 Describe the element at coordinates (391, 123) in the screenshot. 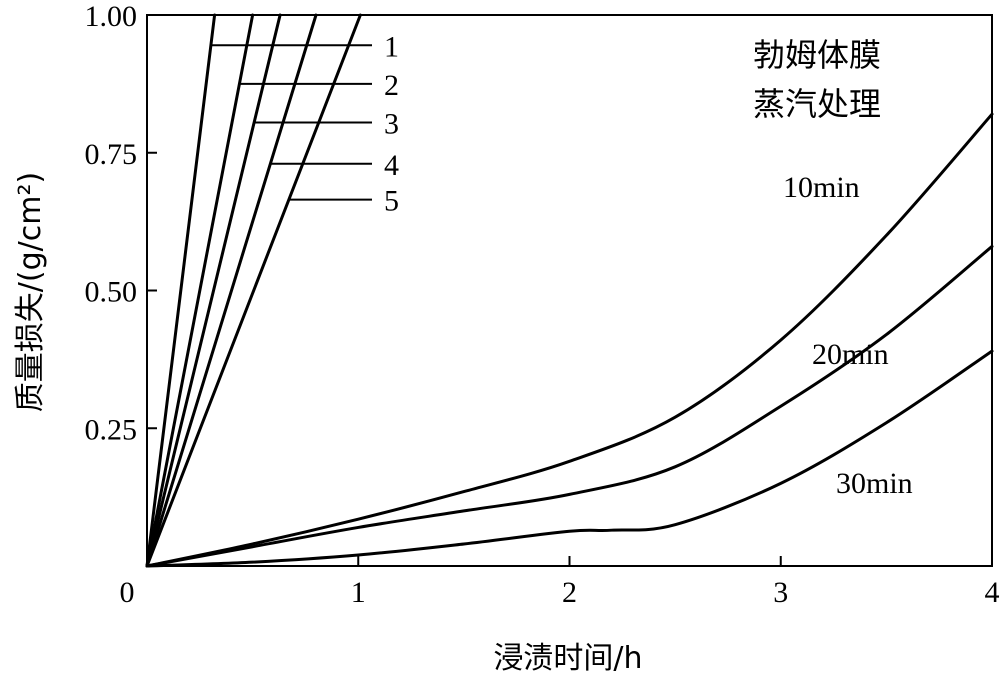

I see `series-label-3: 3` at that location.